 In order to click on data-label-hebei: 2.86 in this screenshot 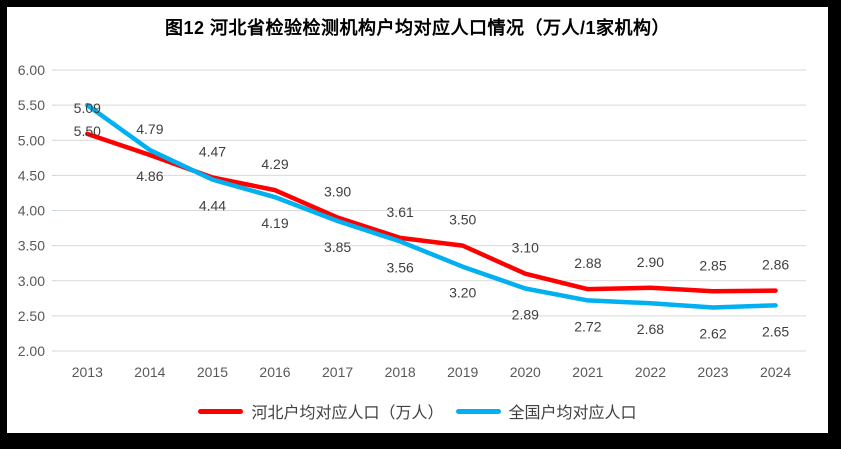, I will do `click(775, 265)`.